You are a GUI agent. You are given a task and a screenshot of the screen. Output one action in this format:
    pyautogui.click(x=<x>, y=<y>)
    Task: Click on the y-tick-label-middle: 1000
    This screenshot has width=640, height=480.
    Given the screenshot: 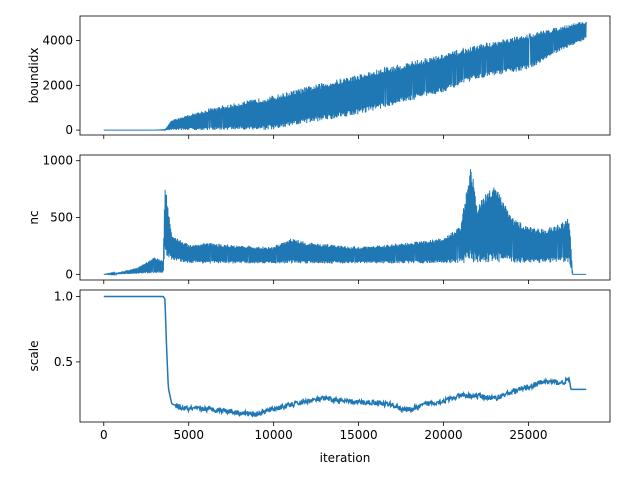 What is the action you would take?
    pyautogui.click(x=57, y=161)
    